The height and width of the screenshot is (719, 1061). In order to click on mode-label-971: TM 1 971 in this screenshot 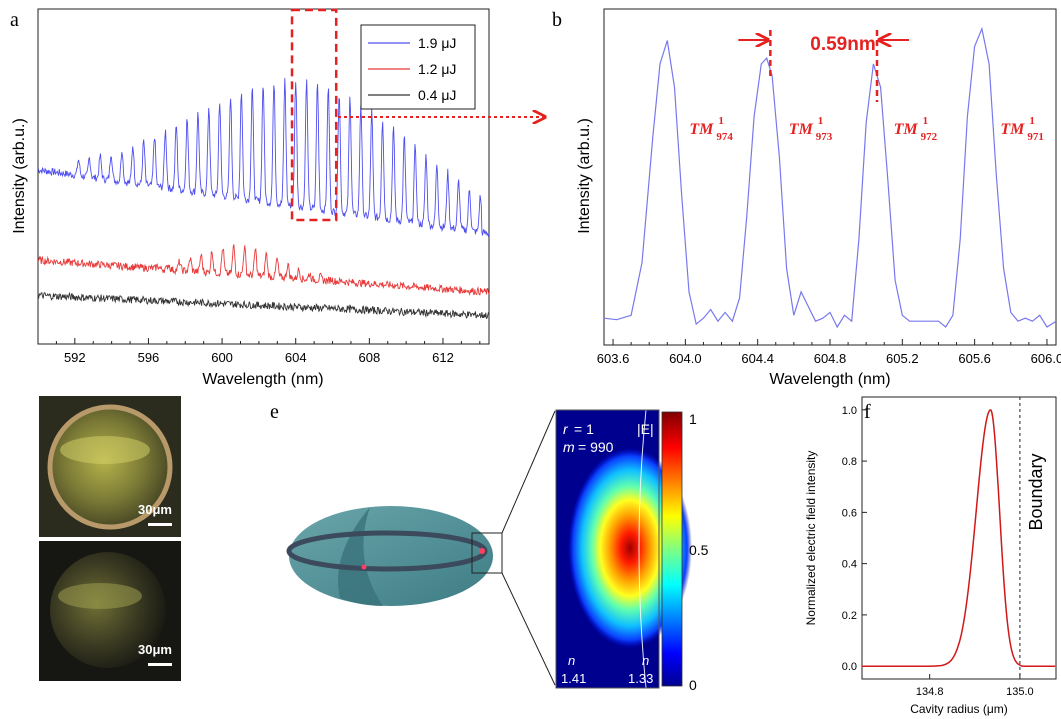, I will do `click(1022, 129)`.